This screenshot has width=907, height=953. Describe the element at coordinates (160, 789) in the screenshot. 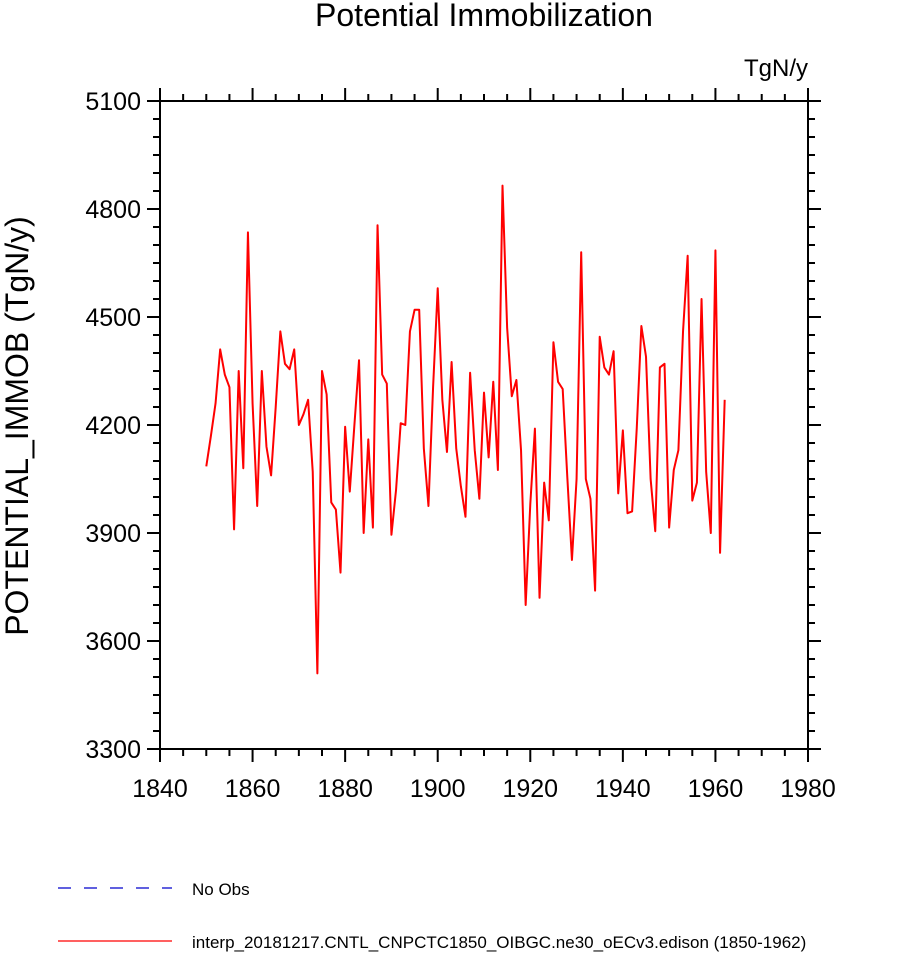

I see `x-tick-label: 1840` at that location.